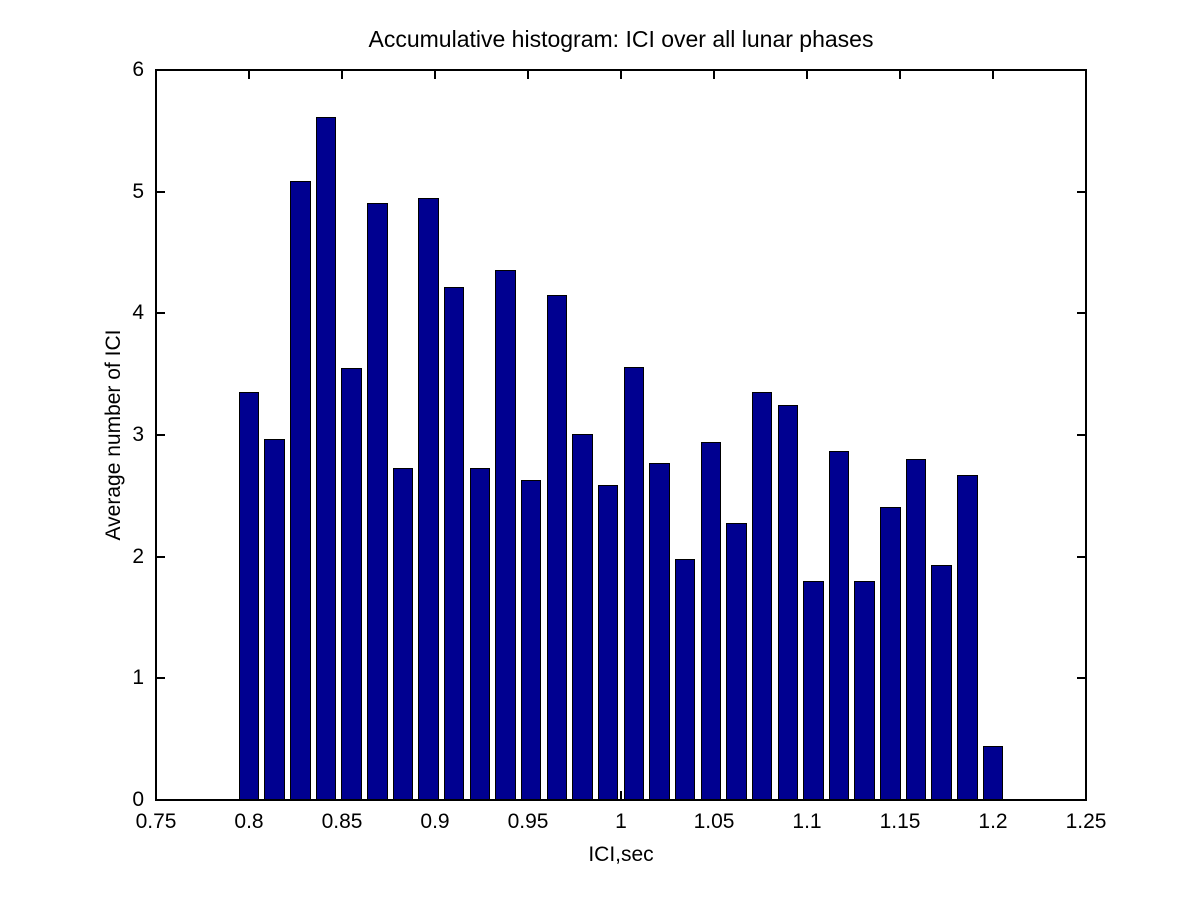 The image size is (1200, 900). Describe the element at coordinates (249, 821) in the screenshot. I see `x-tick-label: 0.8` at that location.